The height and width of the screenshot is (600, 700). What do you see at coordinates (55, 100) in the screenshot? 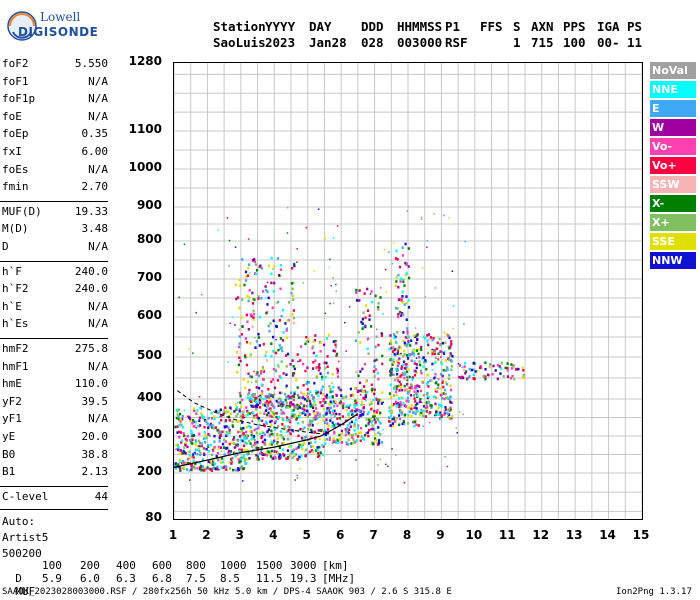
I see `param-row-fof1p: foF1p N/A` at bounding box center [55, 100].